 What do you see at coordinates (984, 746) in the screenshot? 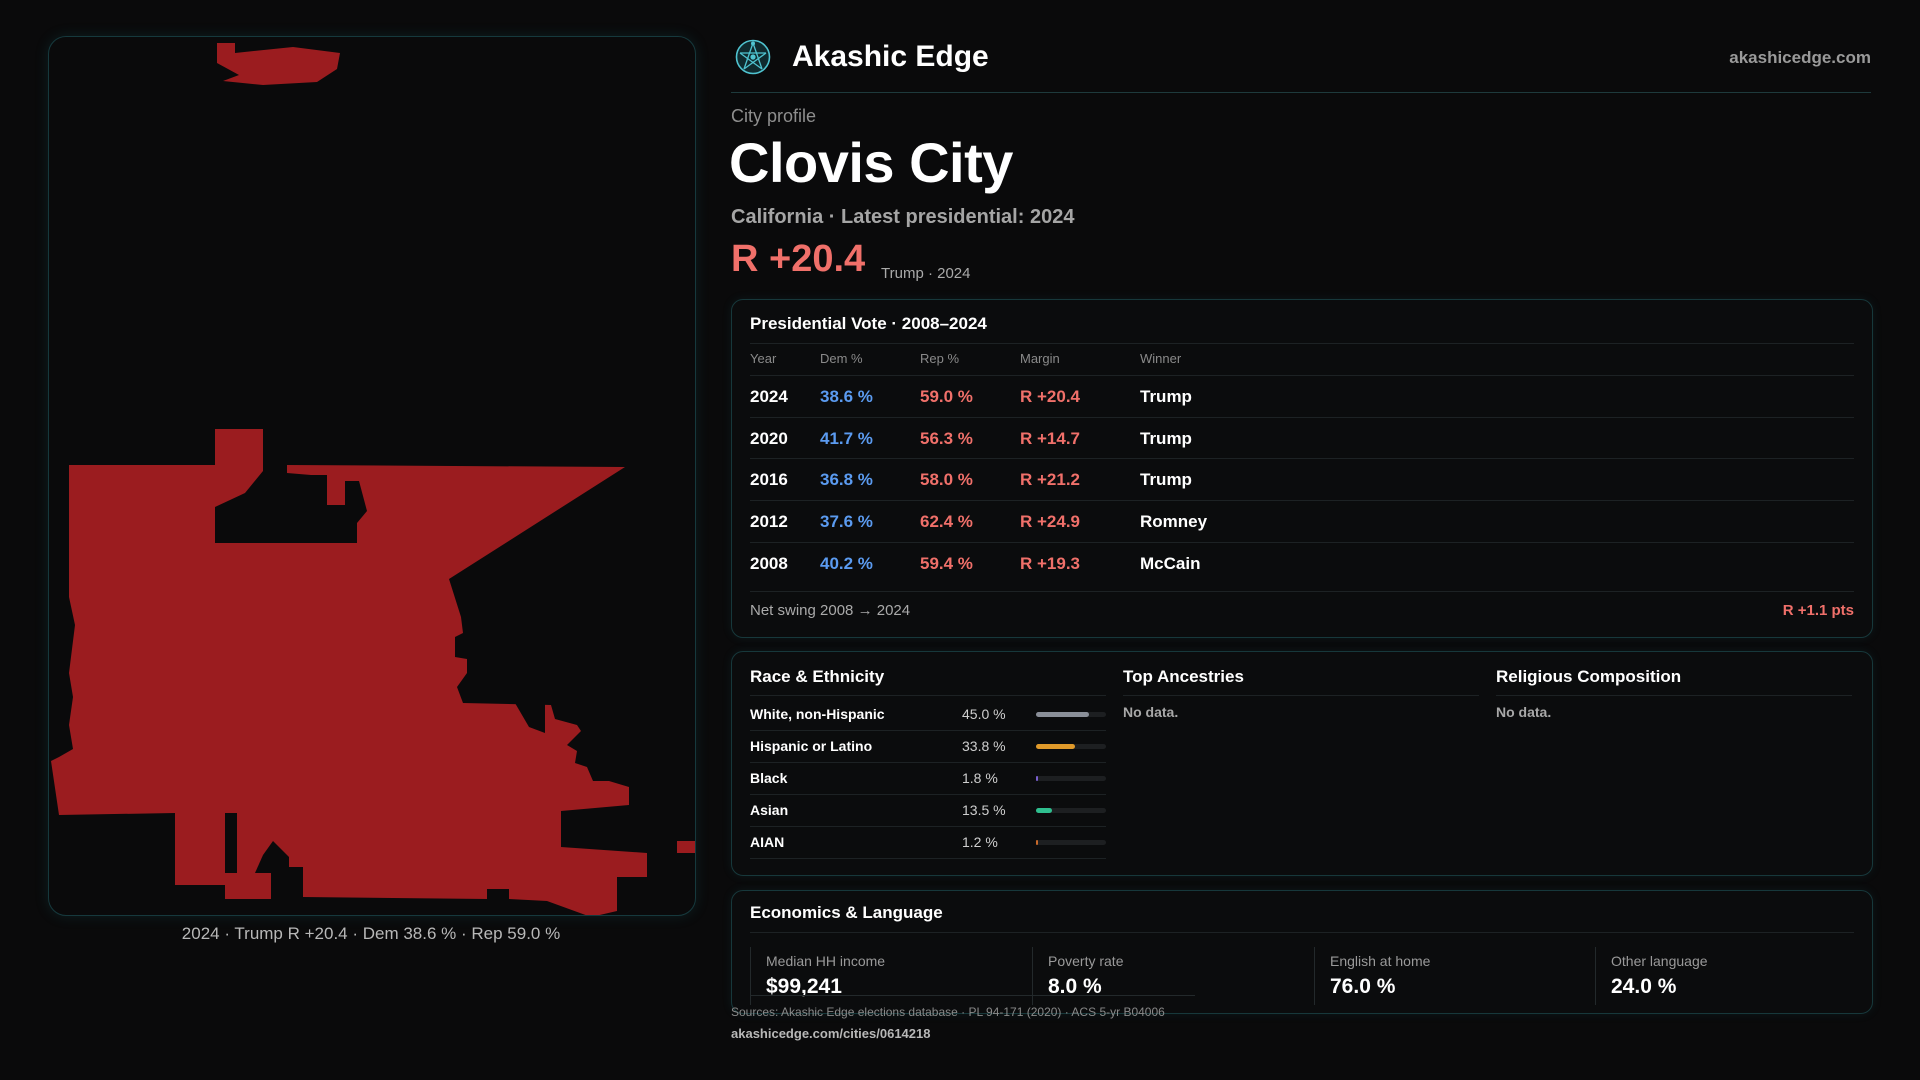
I see `race-value: 33.8 %` at bounding box center [984, 746].